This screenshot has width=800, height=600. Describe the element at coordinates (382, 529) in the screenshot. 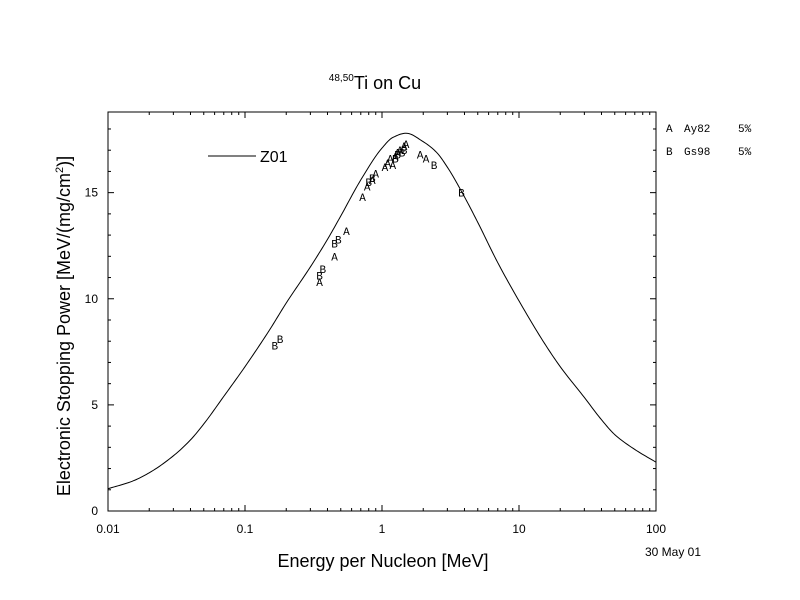

I see `x-tick-label: 1` at that location.